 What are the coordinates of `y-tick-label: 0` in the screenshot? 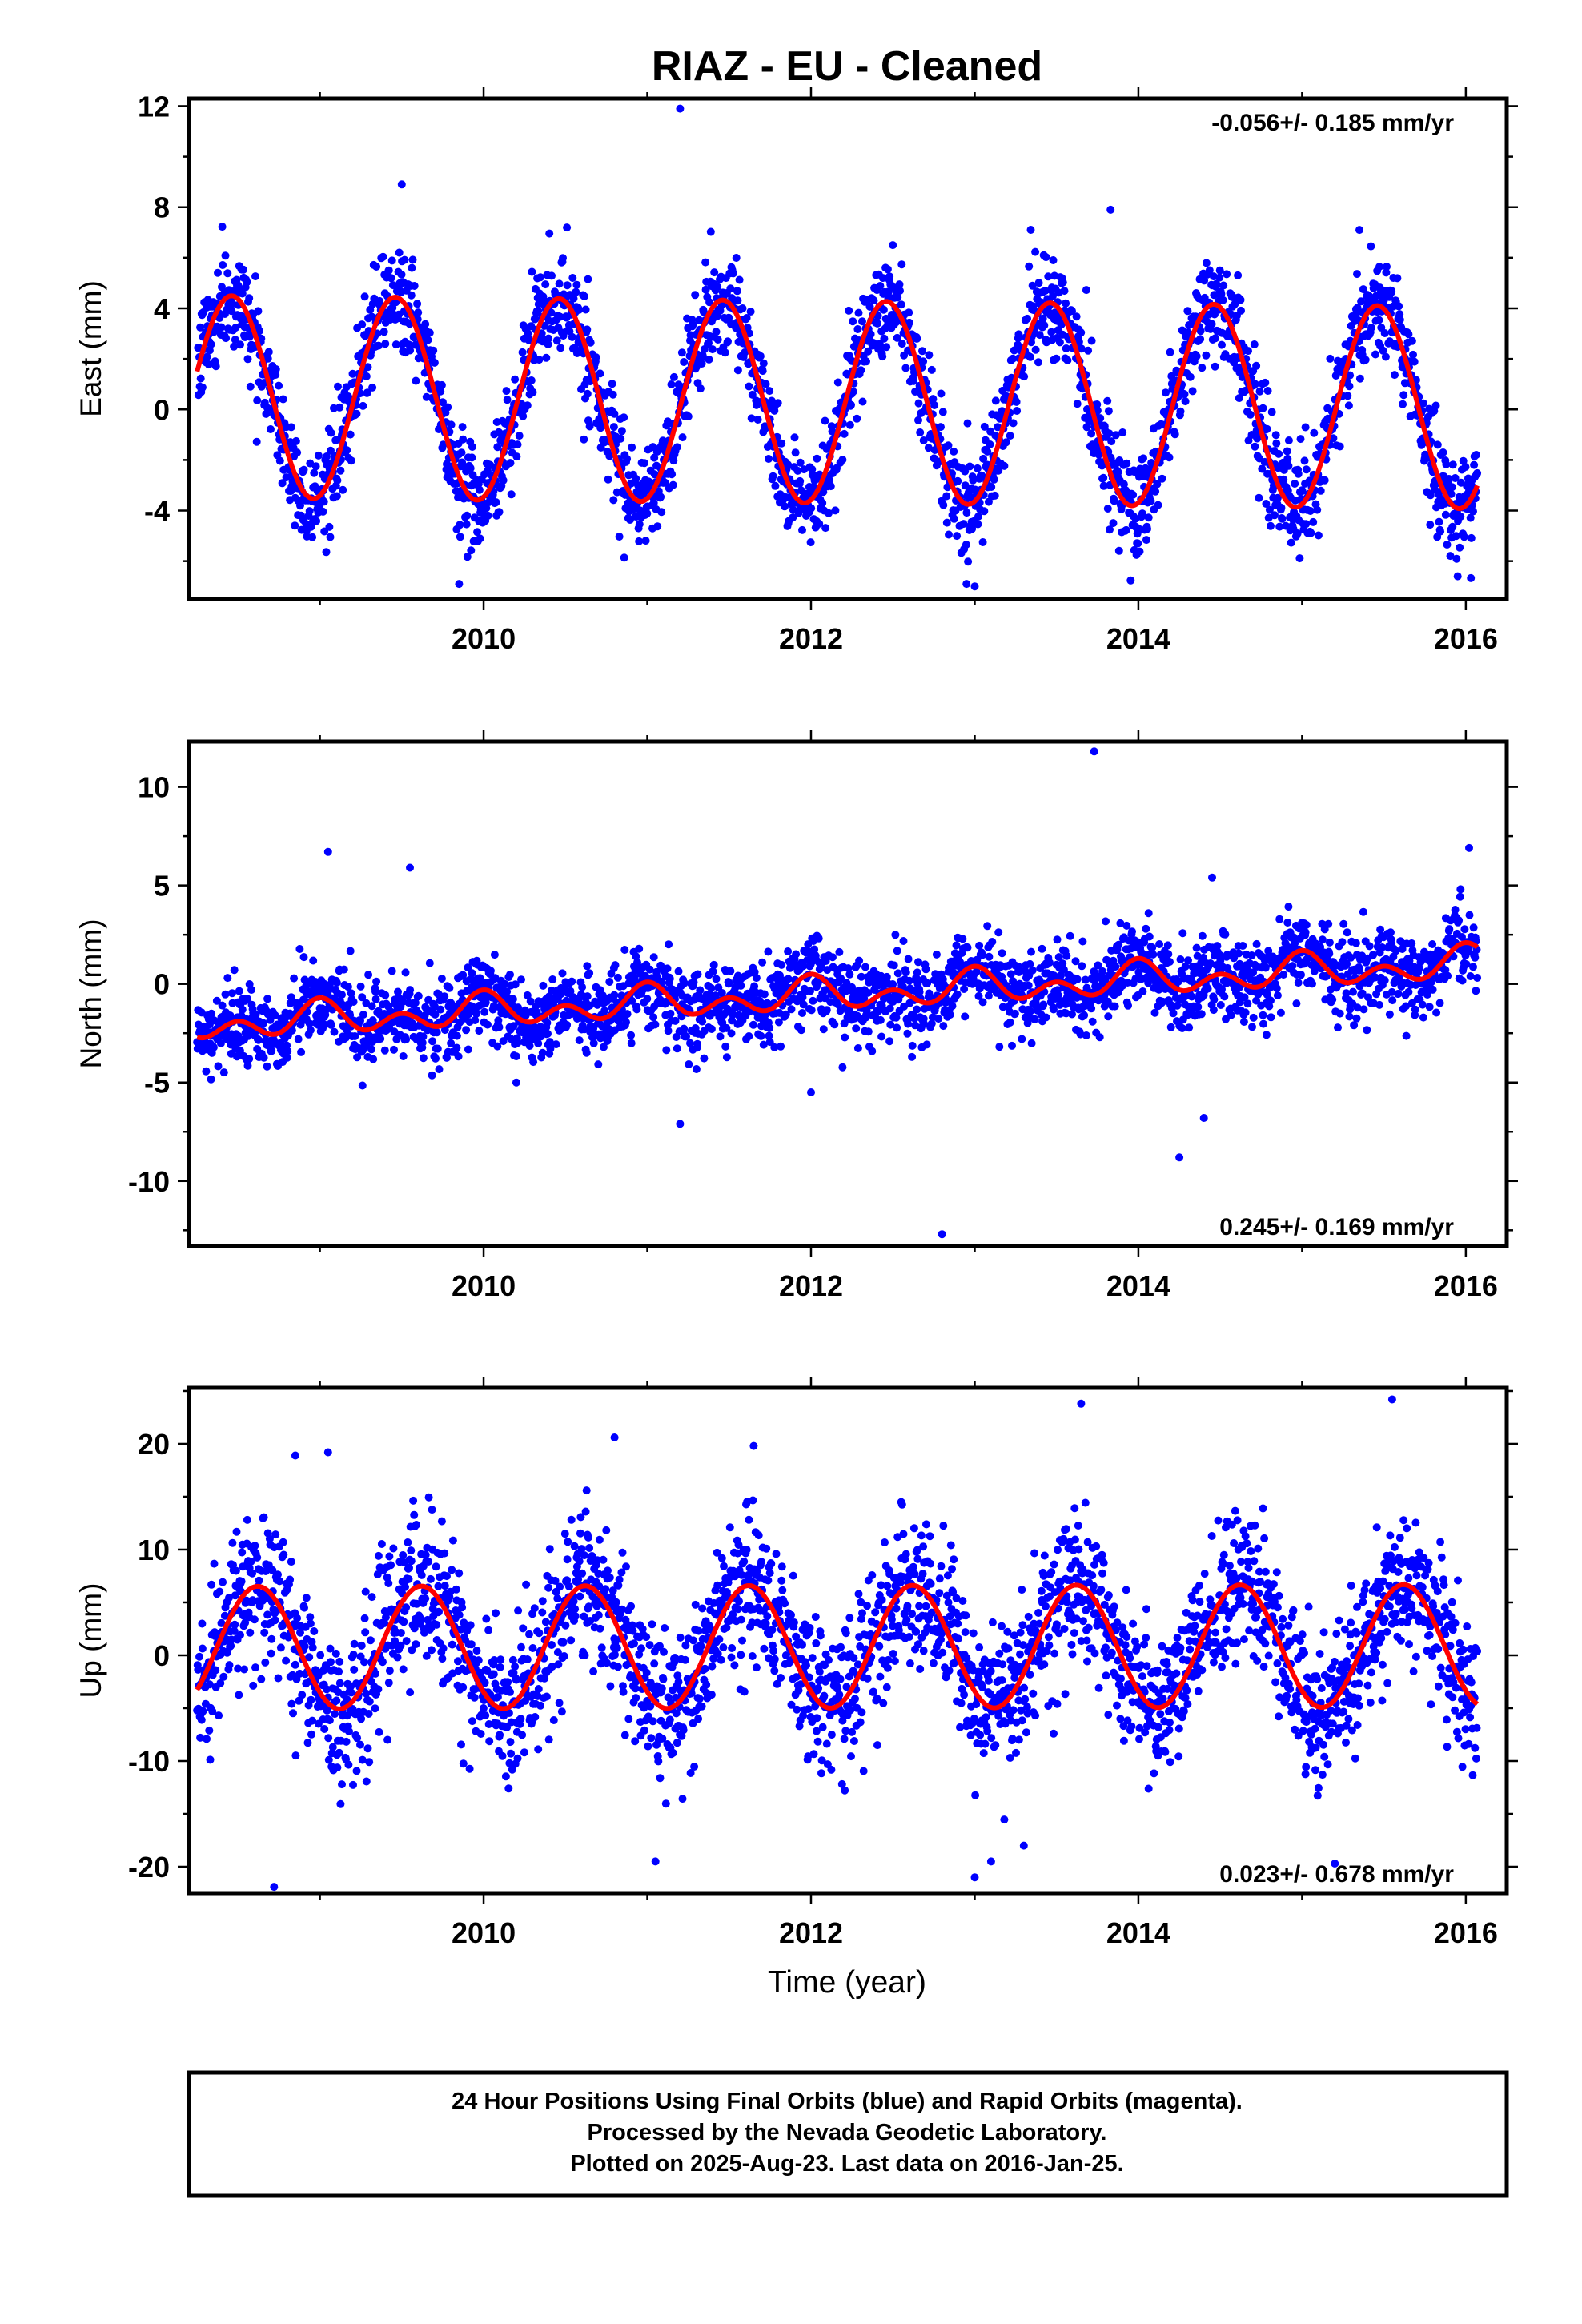 It's located at (162, 410).